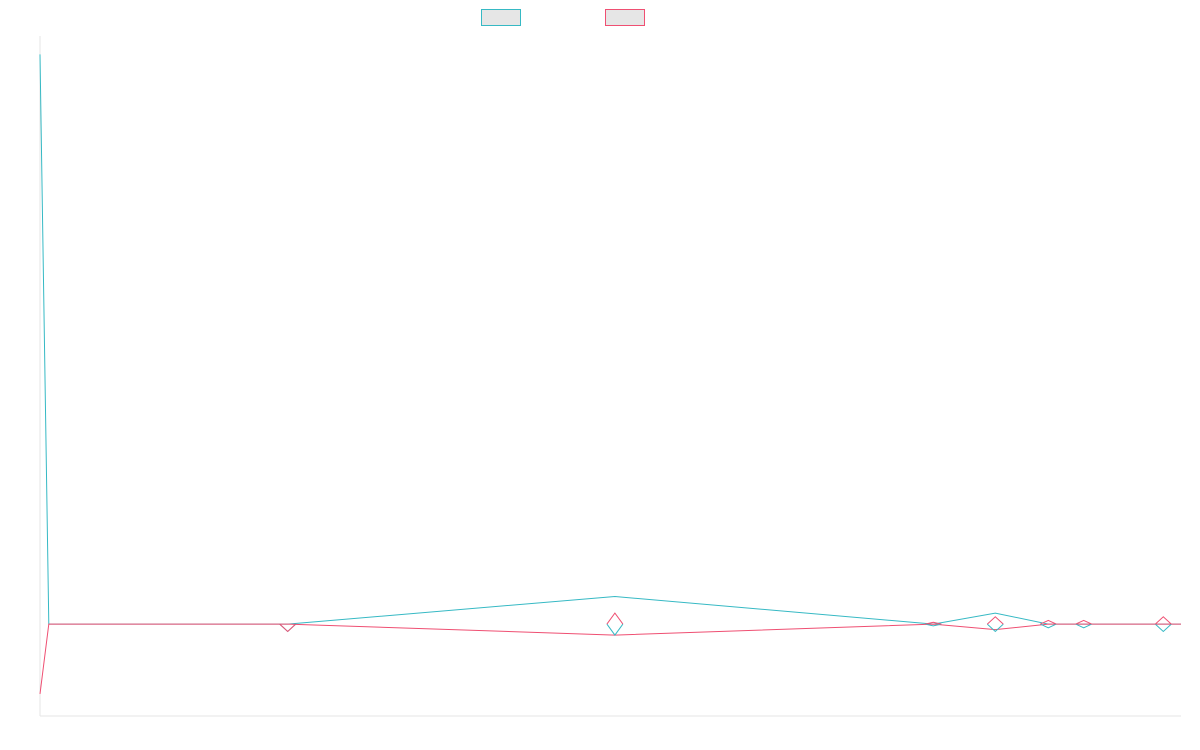  I want to click on legend, so click(563, 17).